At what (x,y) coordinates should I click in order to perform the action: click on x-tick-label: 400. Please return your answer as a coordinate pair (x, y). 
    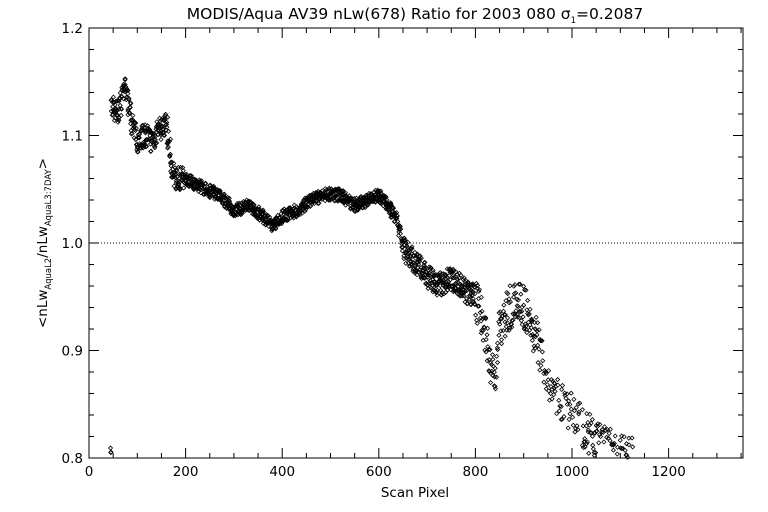
    Looking at the image, I should click on (282, 472).